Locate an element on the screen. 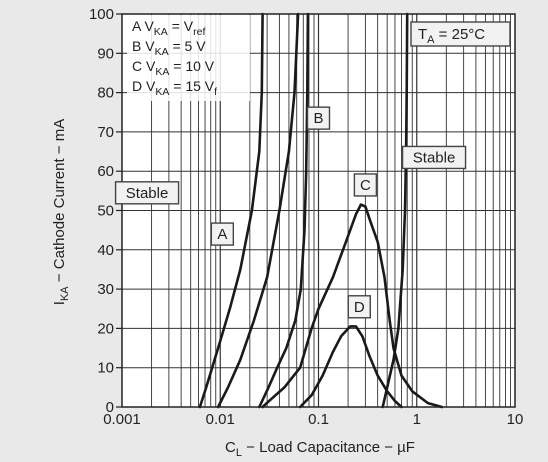 This screenshot has height=462, width=548. legend-entry-b: B VKA = 5 V is located at coordinates (169, 48).